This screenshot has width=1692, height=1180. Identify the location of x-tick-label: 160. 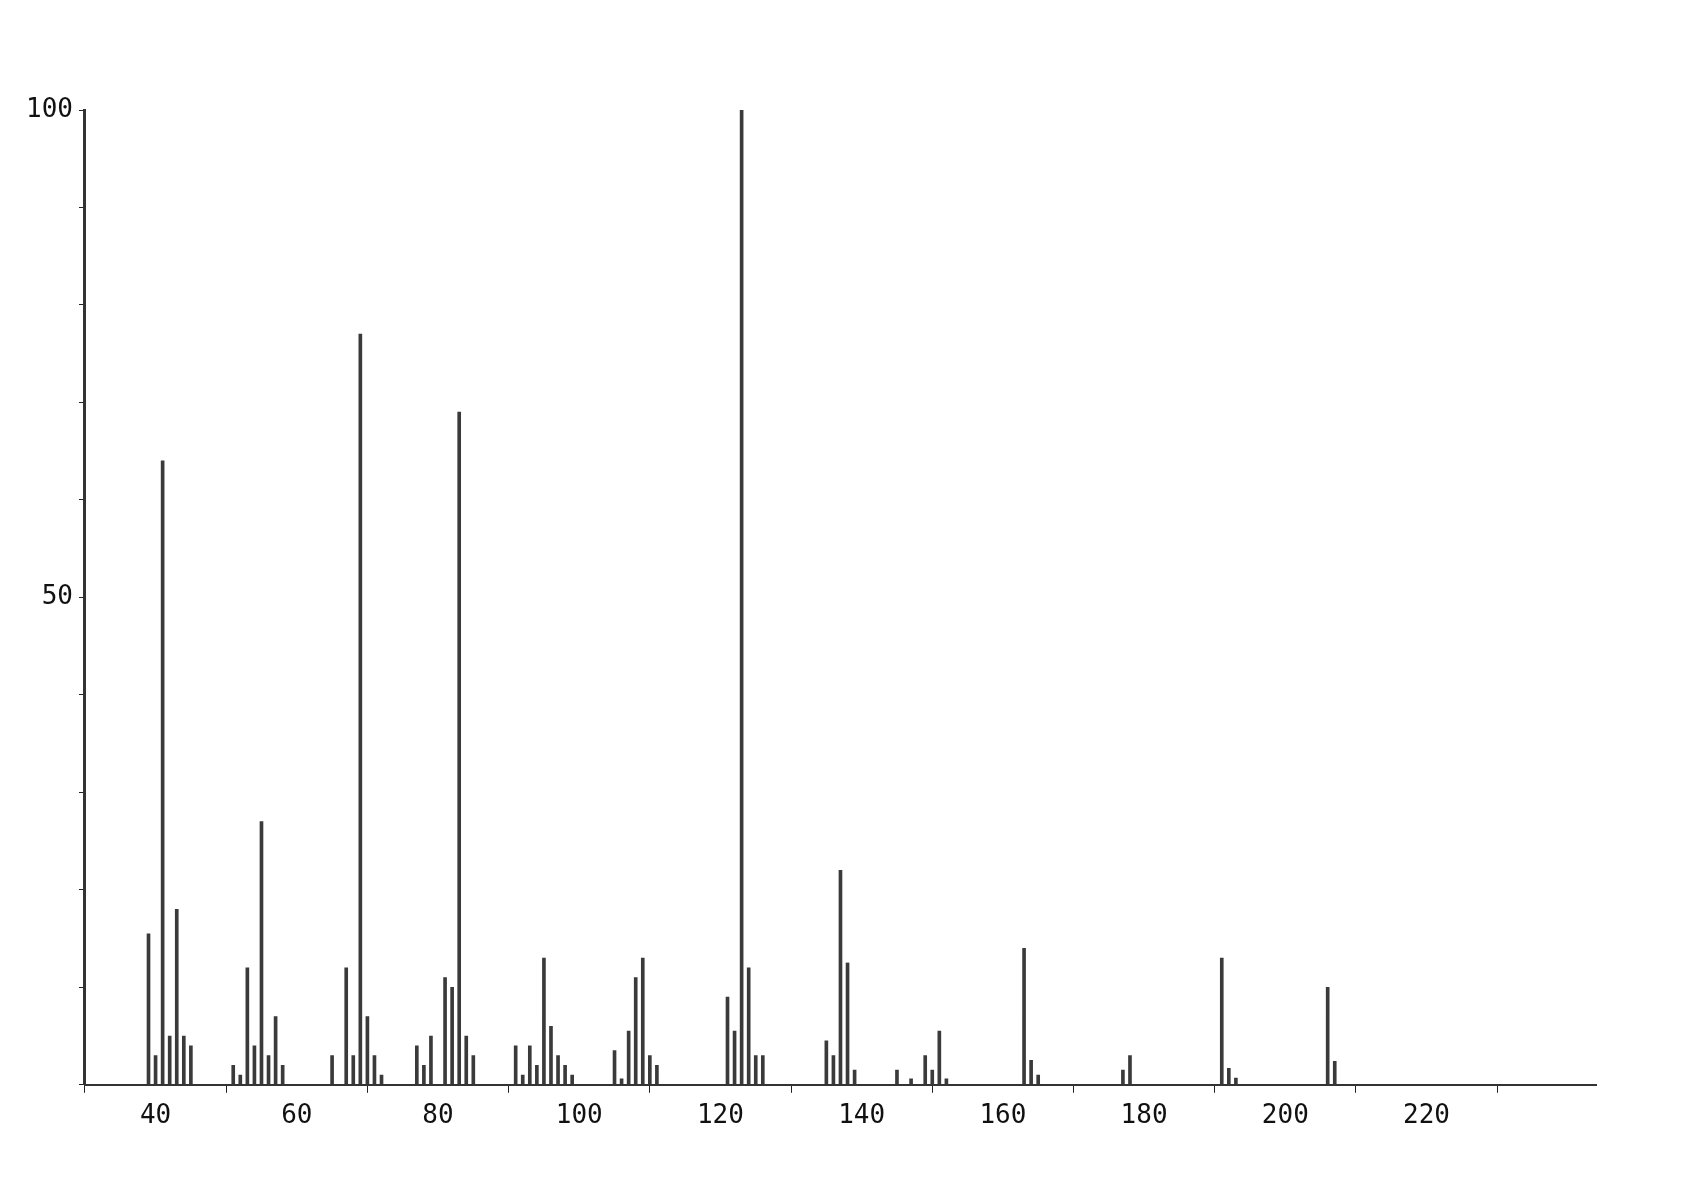
(1003, 1114).